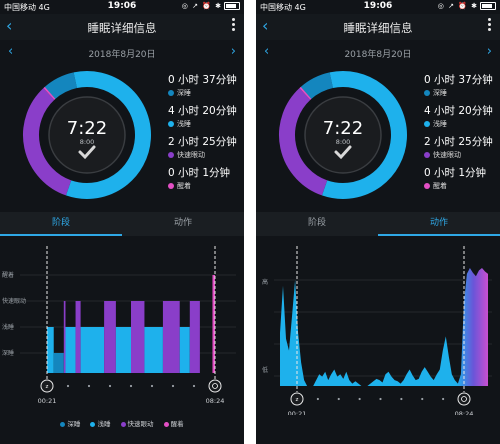 This screenshot has height=444, width=500. I want to click on sleep-goal: 8:00, so click(87, 142).